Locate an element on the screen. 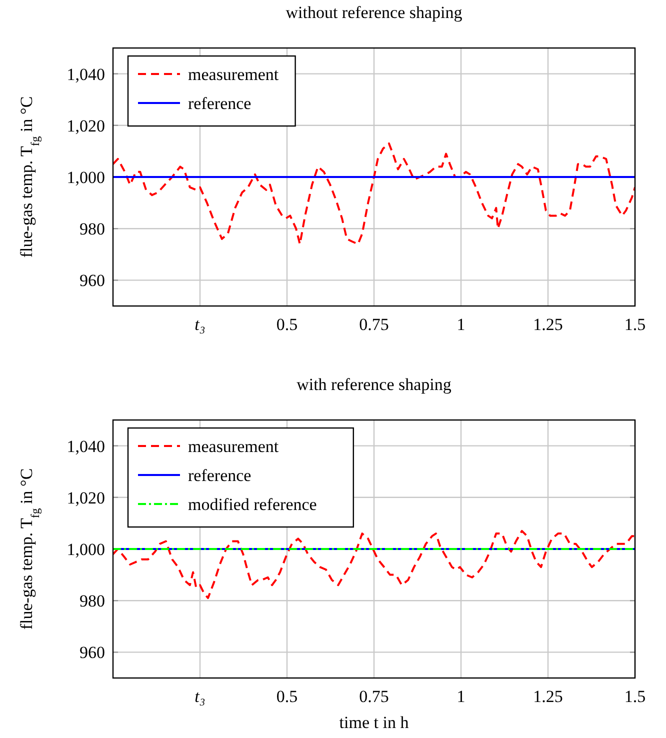 This screenshot has width=666, height=738. chart-title: with reference shaping is located at coordinates (374, 384).